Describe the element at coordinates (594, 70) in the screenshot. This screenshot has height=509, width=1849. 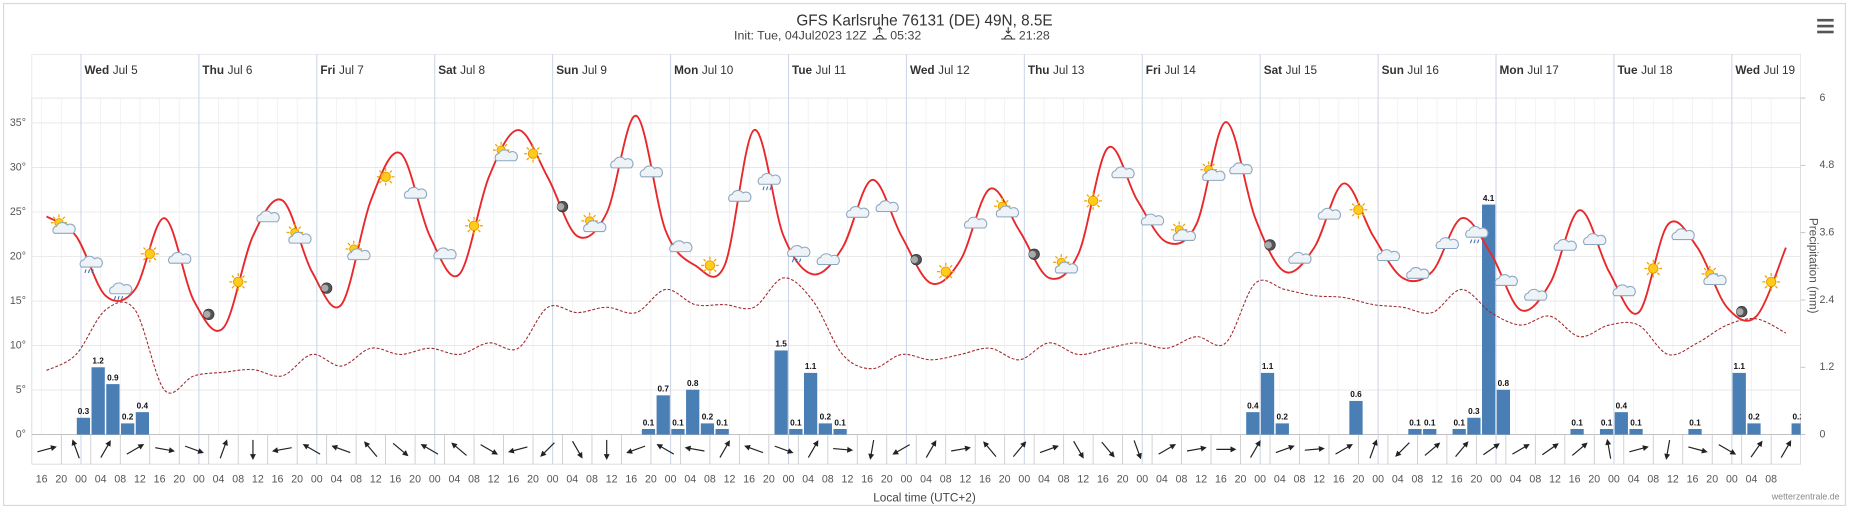
I see `day-date: Jul 9` at that location.